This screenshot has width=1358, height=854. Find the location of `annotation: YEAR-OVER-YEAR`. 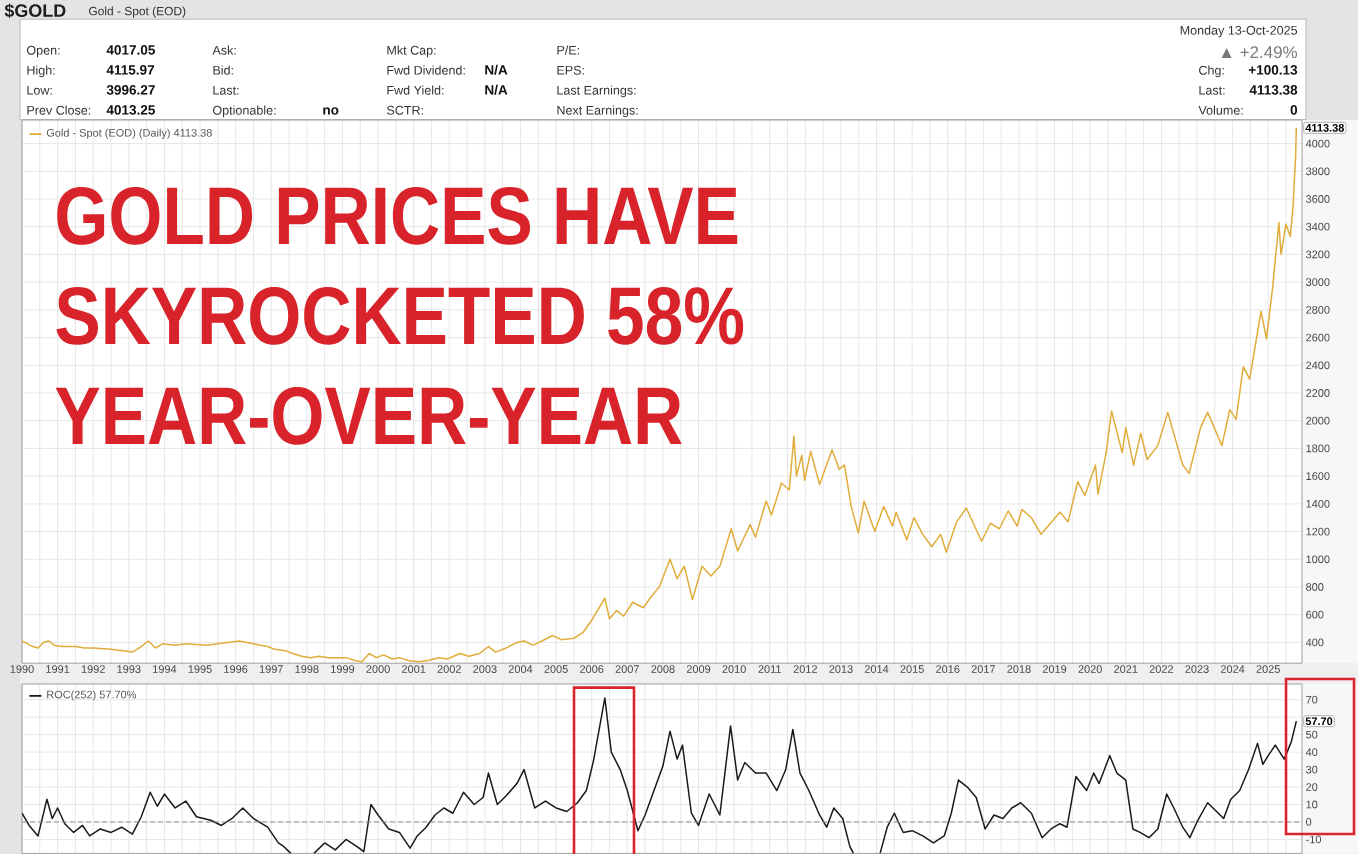

annotation: YEAR-OVER-YEAR is located at coordinates (368, 415).